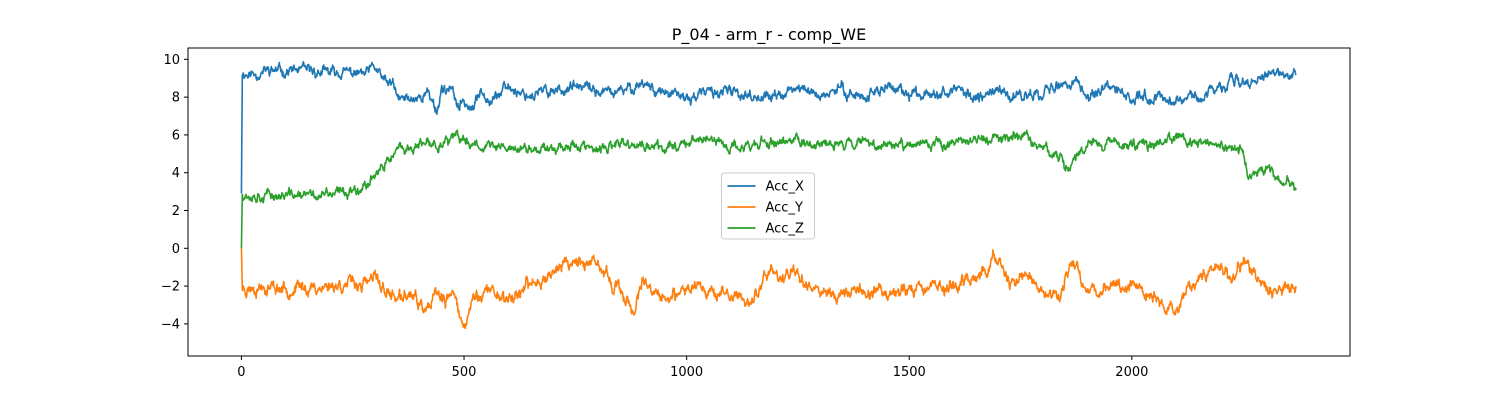 This screenshot has width=1500, height=400. I want to click on series-line-acc-y, so click(768, 289).